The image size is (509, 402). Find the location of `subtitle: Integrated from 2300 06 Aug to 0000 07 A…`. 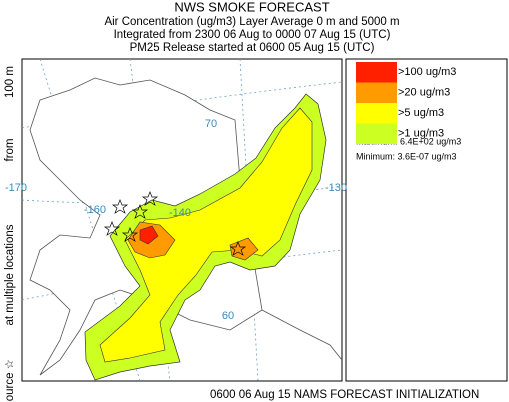

subtitle: Integrated from 2300 06 Aug to 0000 07 A… is located at coordinates (252, 35).